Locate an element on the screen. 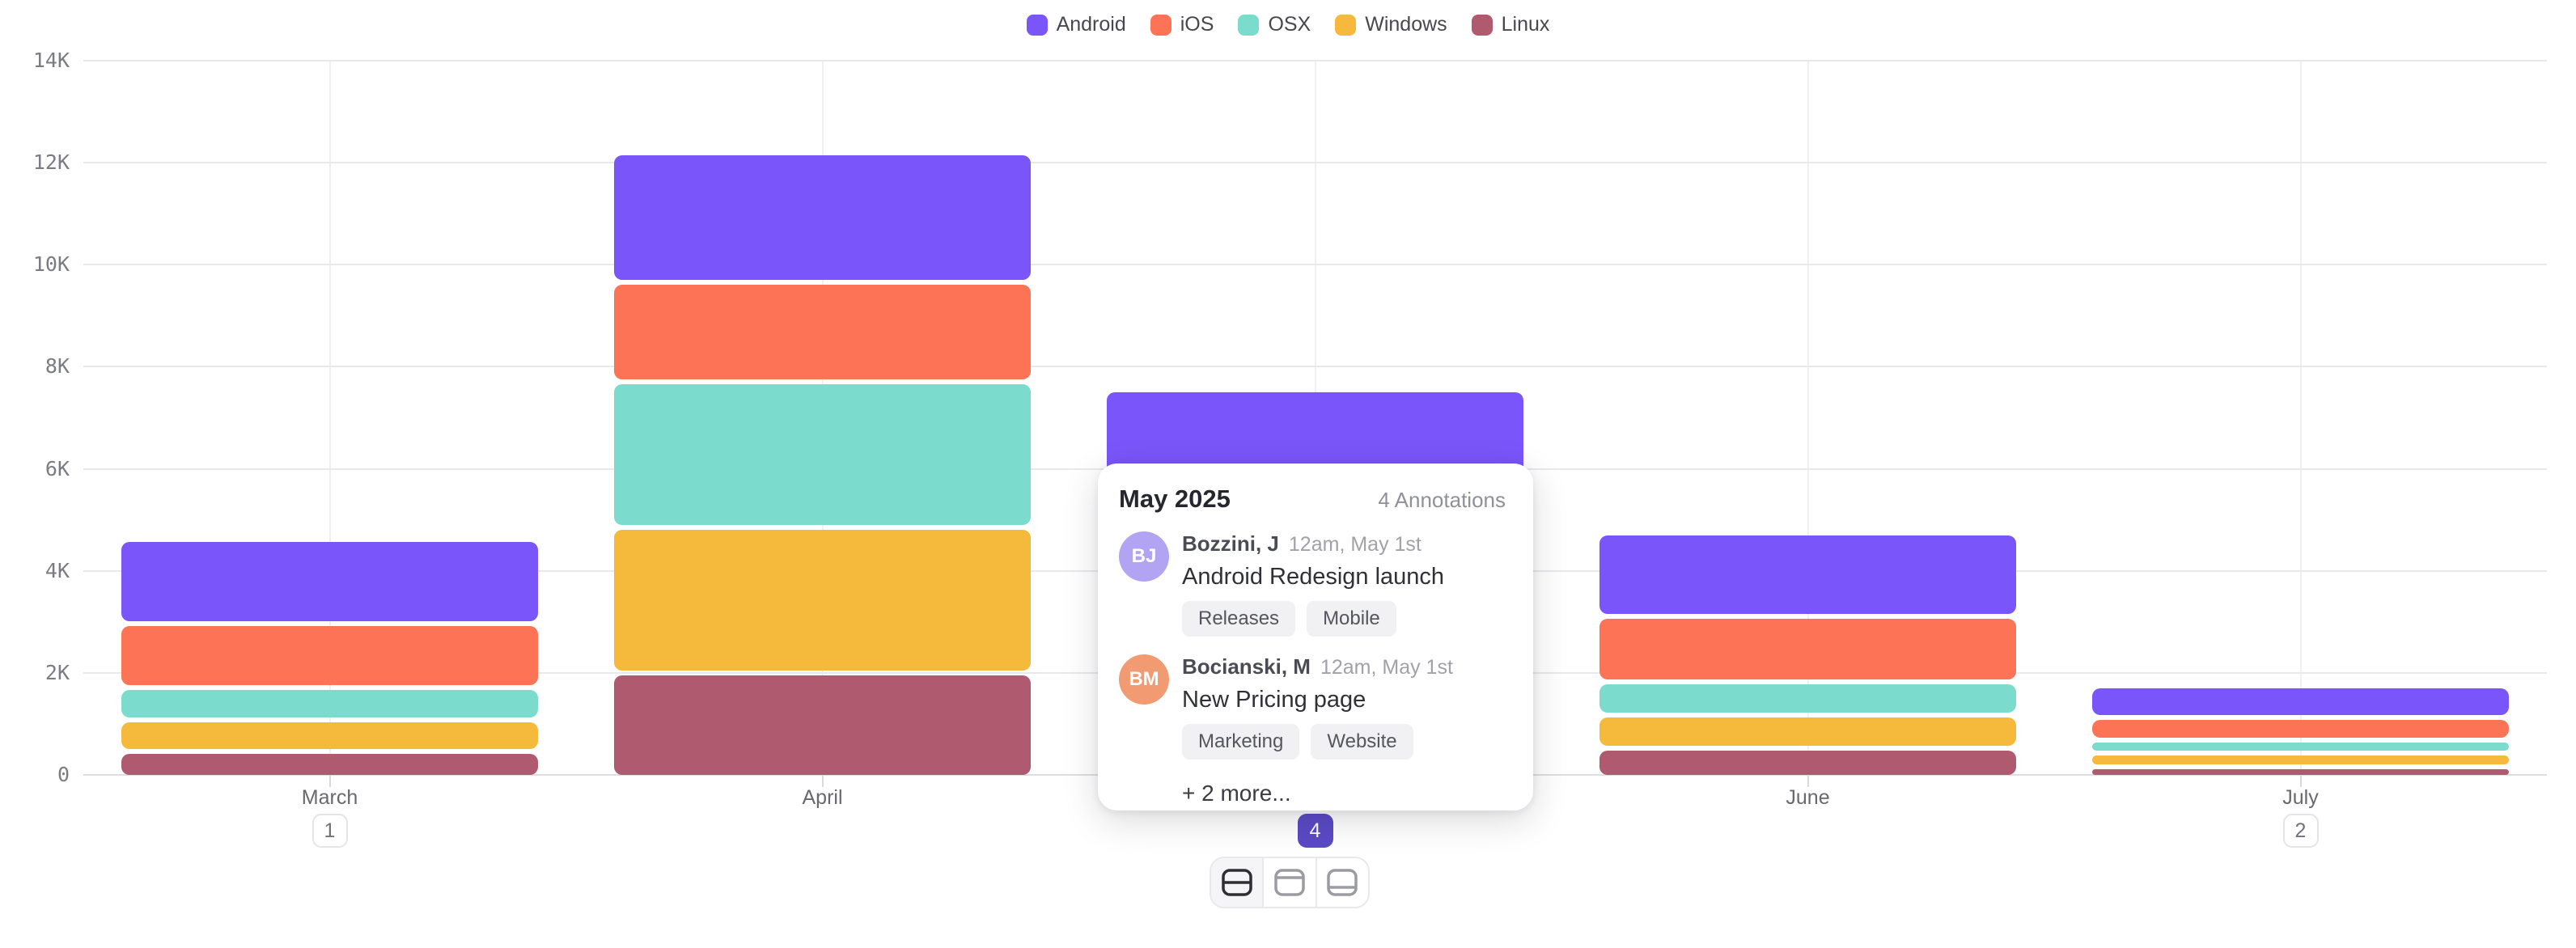 This screenshot has height=948, width=2576. y-axis-tick-label: 4K is located at coordinates (57, 570).